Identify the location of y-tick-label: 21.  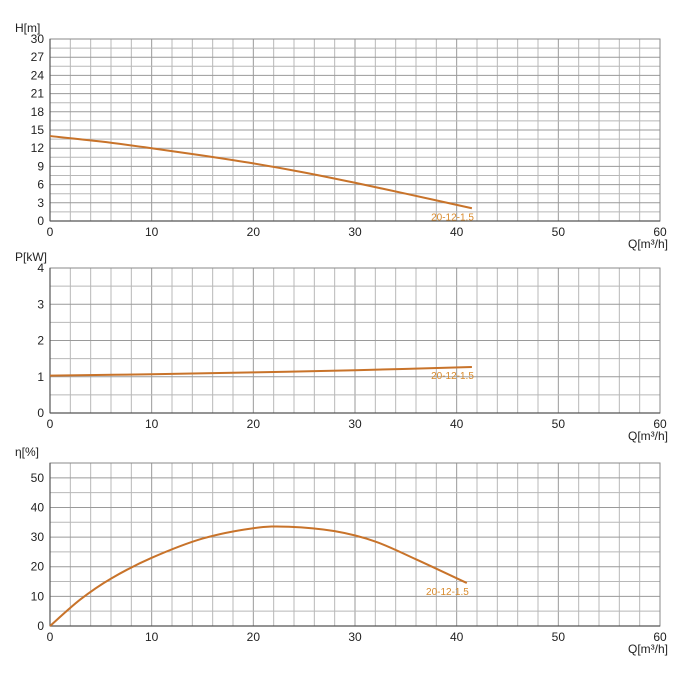
(38, 94).